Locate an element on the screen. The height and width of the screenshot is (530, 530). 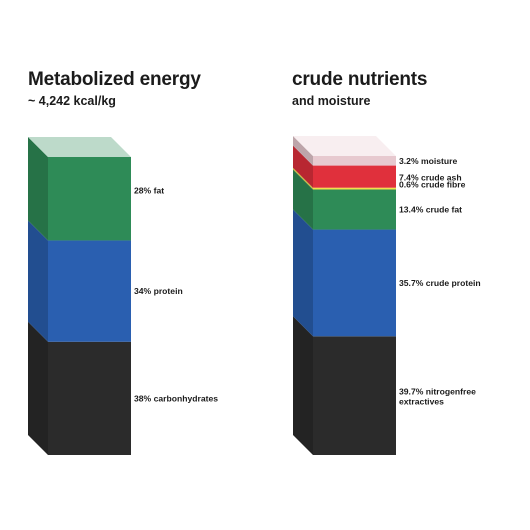
segment-label-crude-fibre: 0.6% crude fibre is located at coordinates (432, 185).